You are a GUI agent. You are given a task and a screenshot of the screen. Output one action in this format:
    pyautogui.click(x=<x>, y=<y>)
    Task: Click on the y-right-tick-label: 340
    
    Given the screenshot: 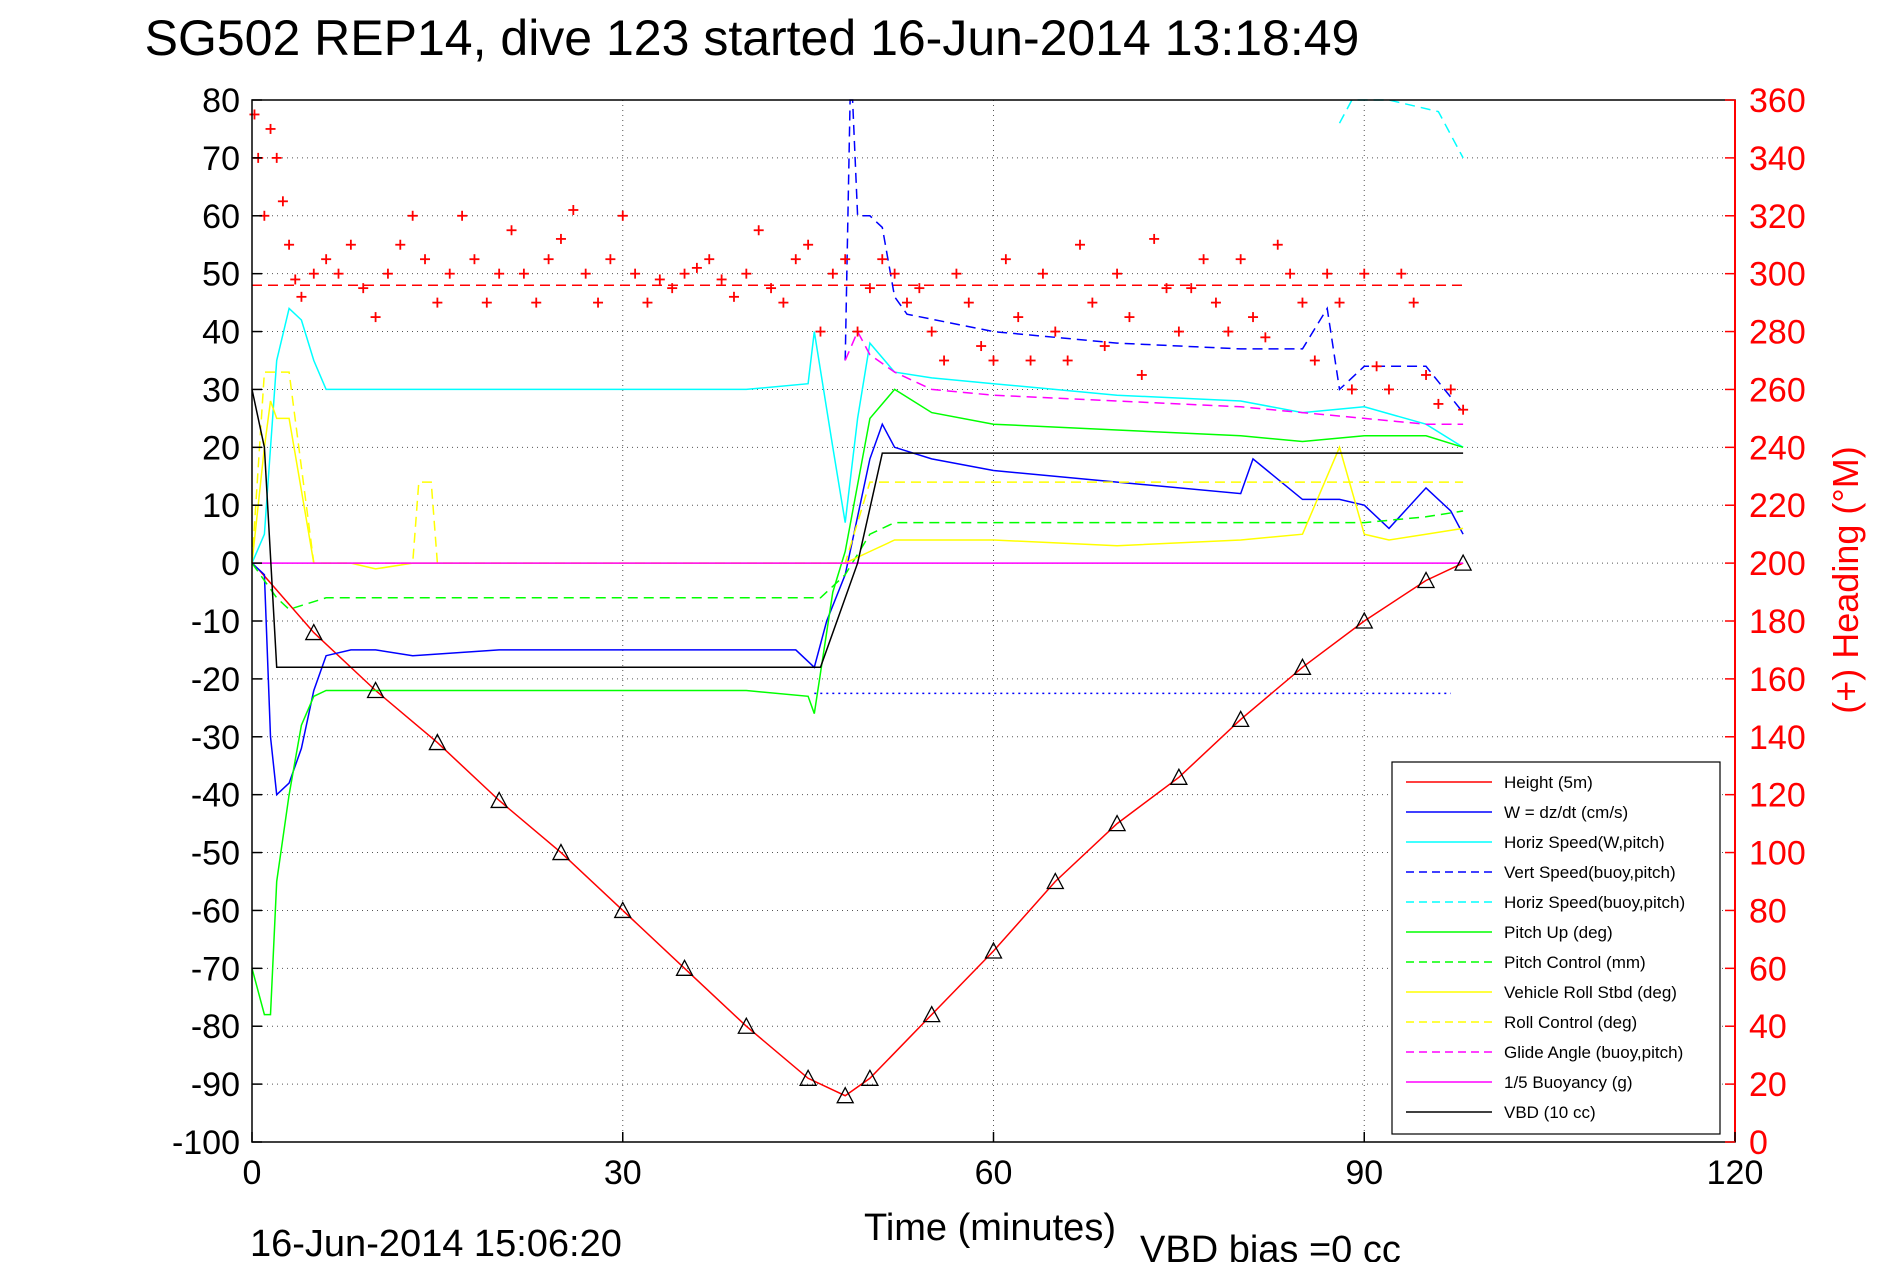 What is the action you would take?
    pyautogui.click(x=1777, y=159)
    